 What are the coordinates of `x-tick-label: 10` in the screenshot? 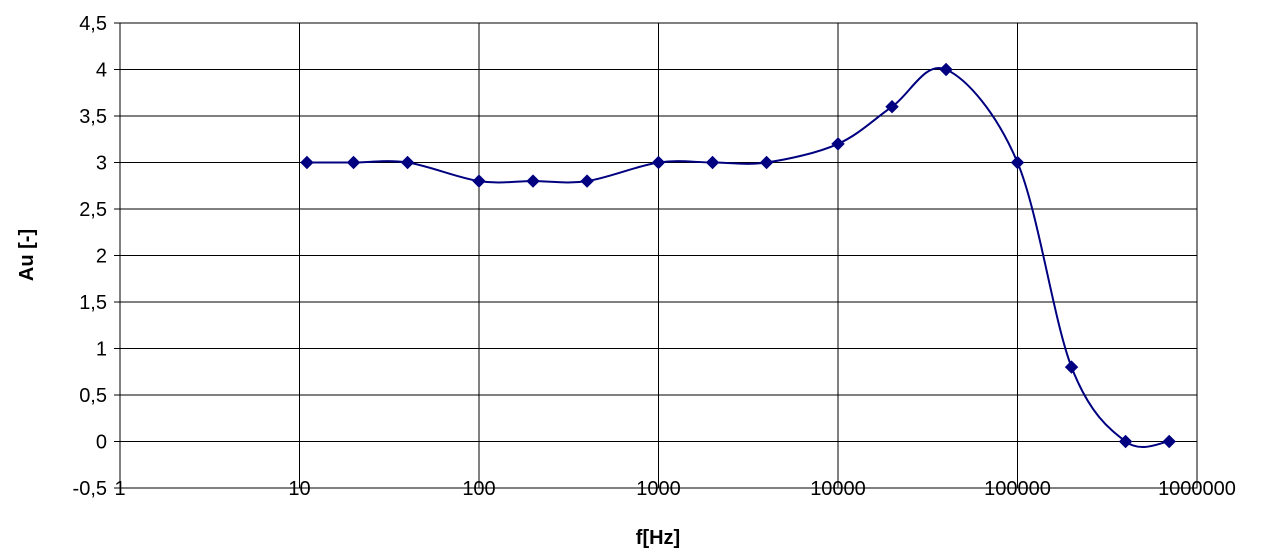 It's located at (299, 489).